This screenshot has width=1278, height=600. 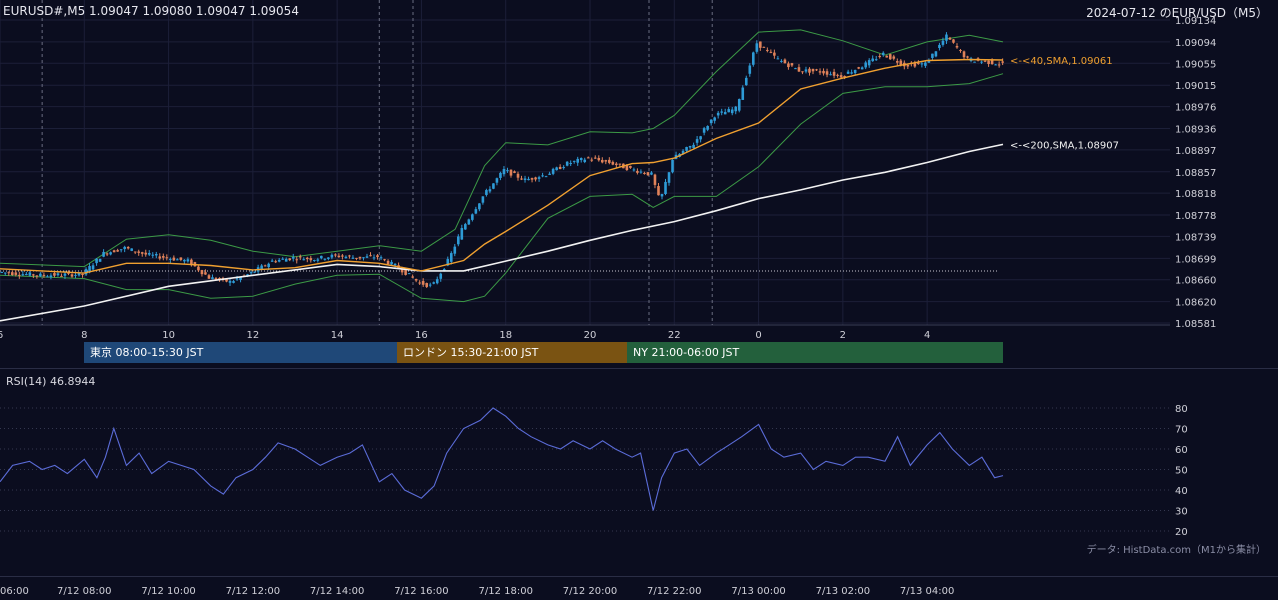 What do you see at coordinates (512, 352) in the screenshot?
I see `session-london: ロンドン 15:30-21:00 JST` at bounding box center [512, 352].